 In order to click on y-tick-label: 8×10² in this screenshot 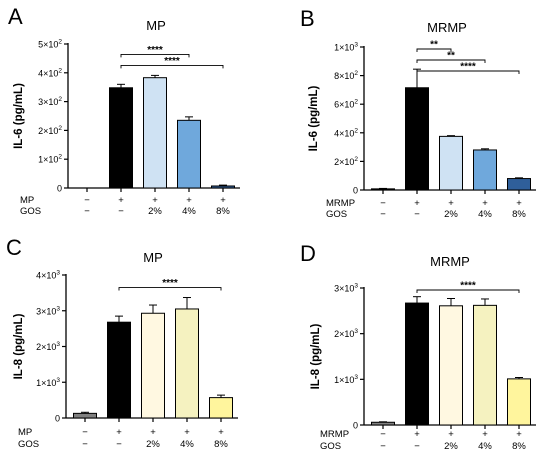, I will do `click(346, 75)`.